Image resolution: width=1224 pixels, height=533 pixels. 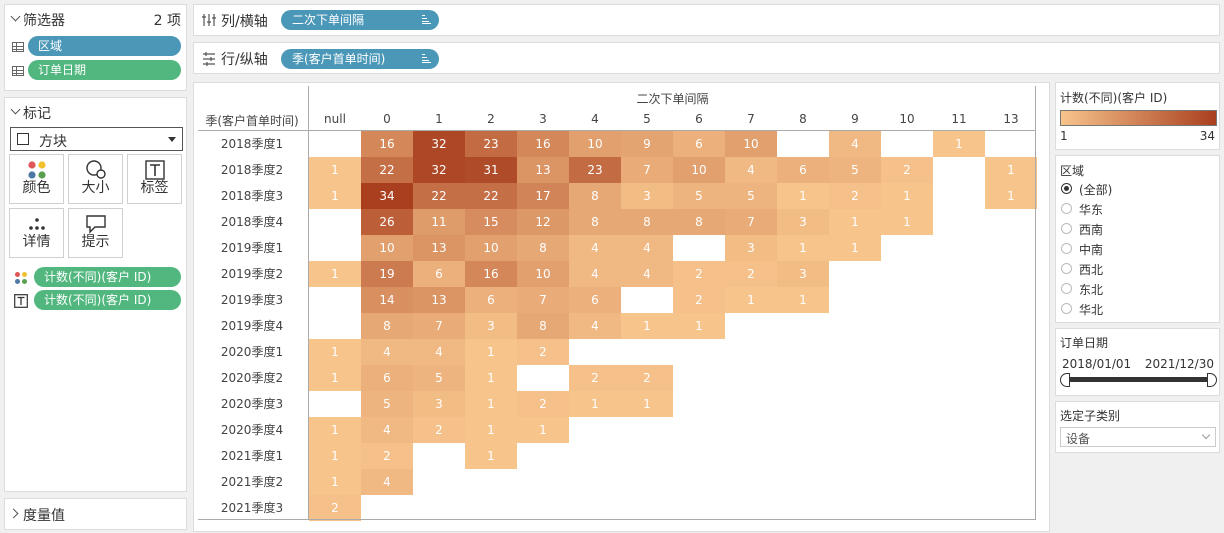 What do you see at coordinates (95, 233) in the screenshot?
I see `tooltip-button: 提示` at bounding box center [95, 233].